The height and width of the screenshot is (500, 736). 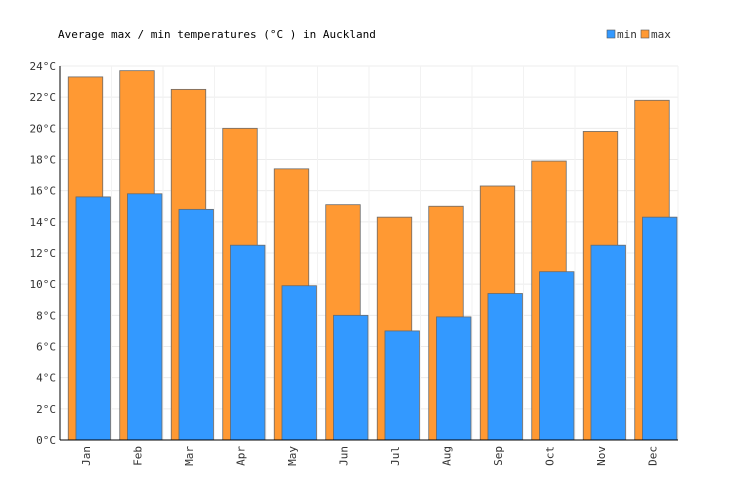 I want to click on legend-swatch-max, so click(x=645, y=34).